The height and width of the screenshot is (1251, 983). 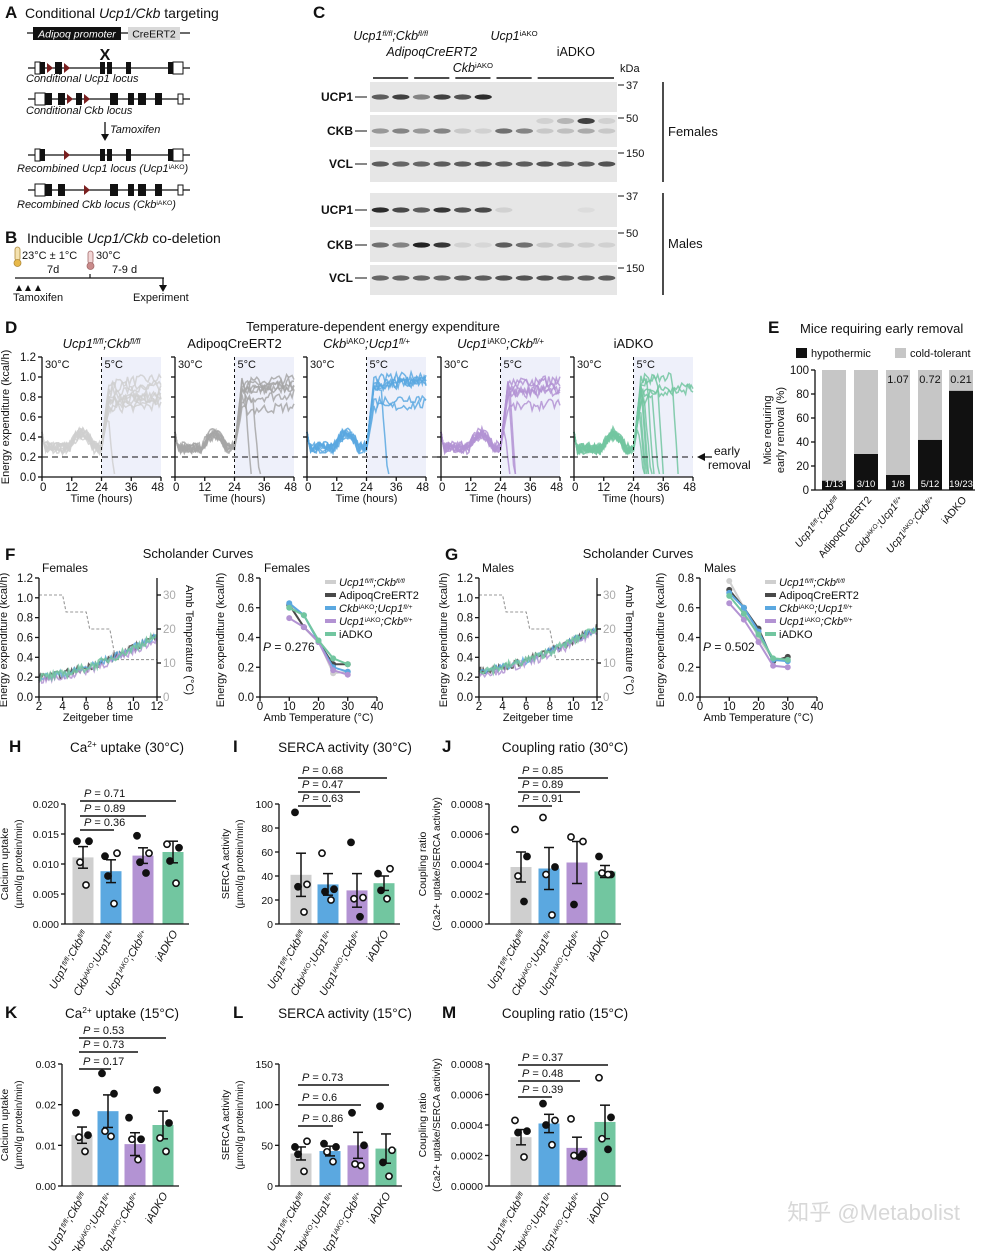 What do you see at coordinates (235, 499) in the screenshot?
I see `x-axis-label: Time (hours)` at bounding box center [235, 499].